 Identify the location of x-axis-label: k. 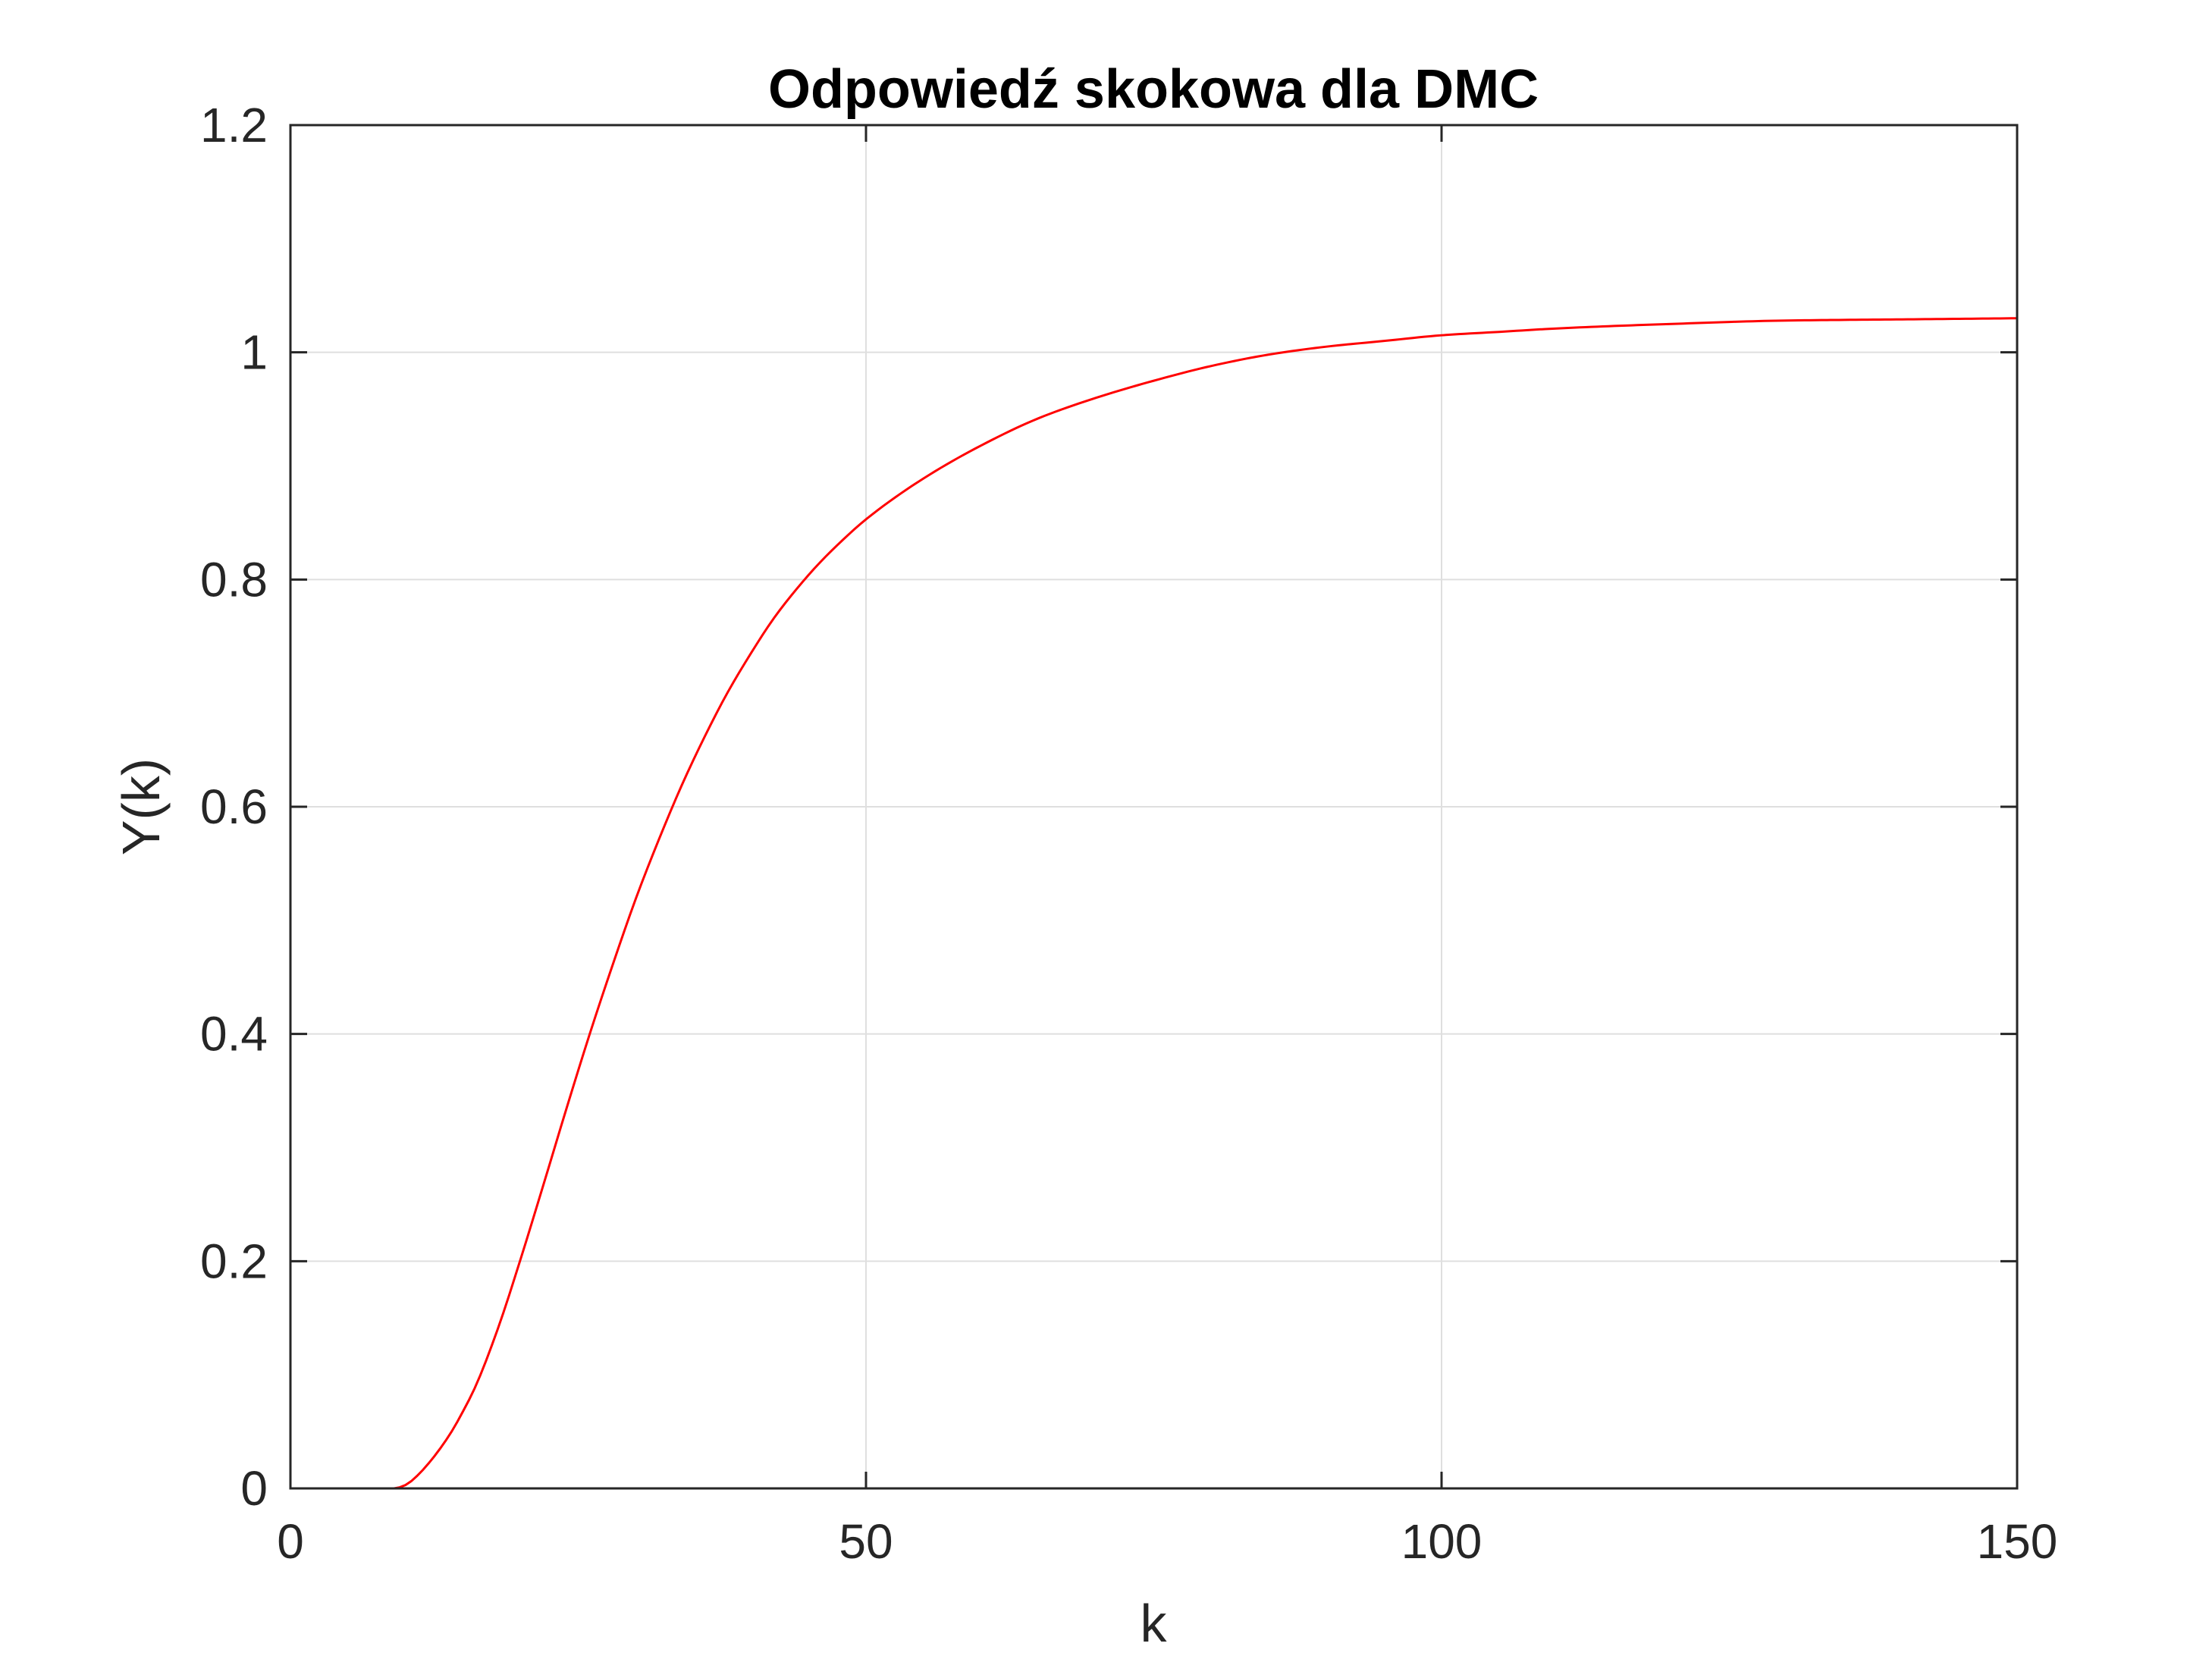
(1154, 1624).